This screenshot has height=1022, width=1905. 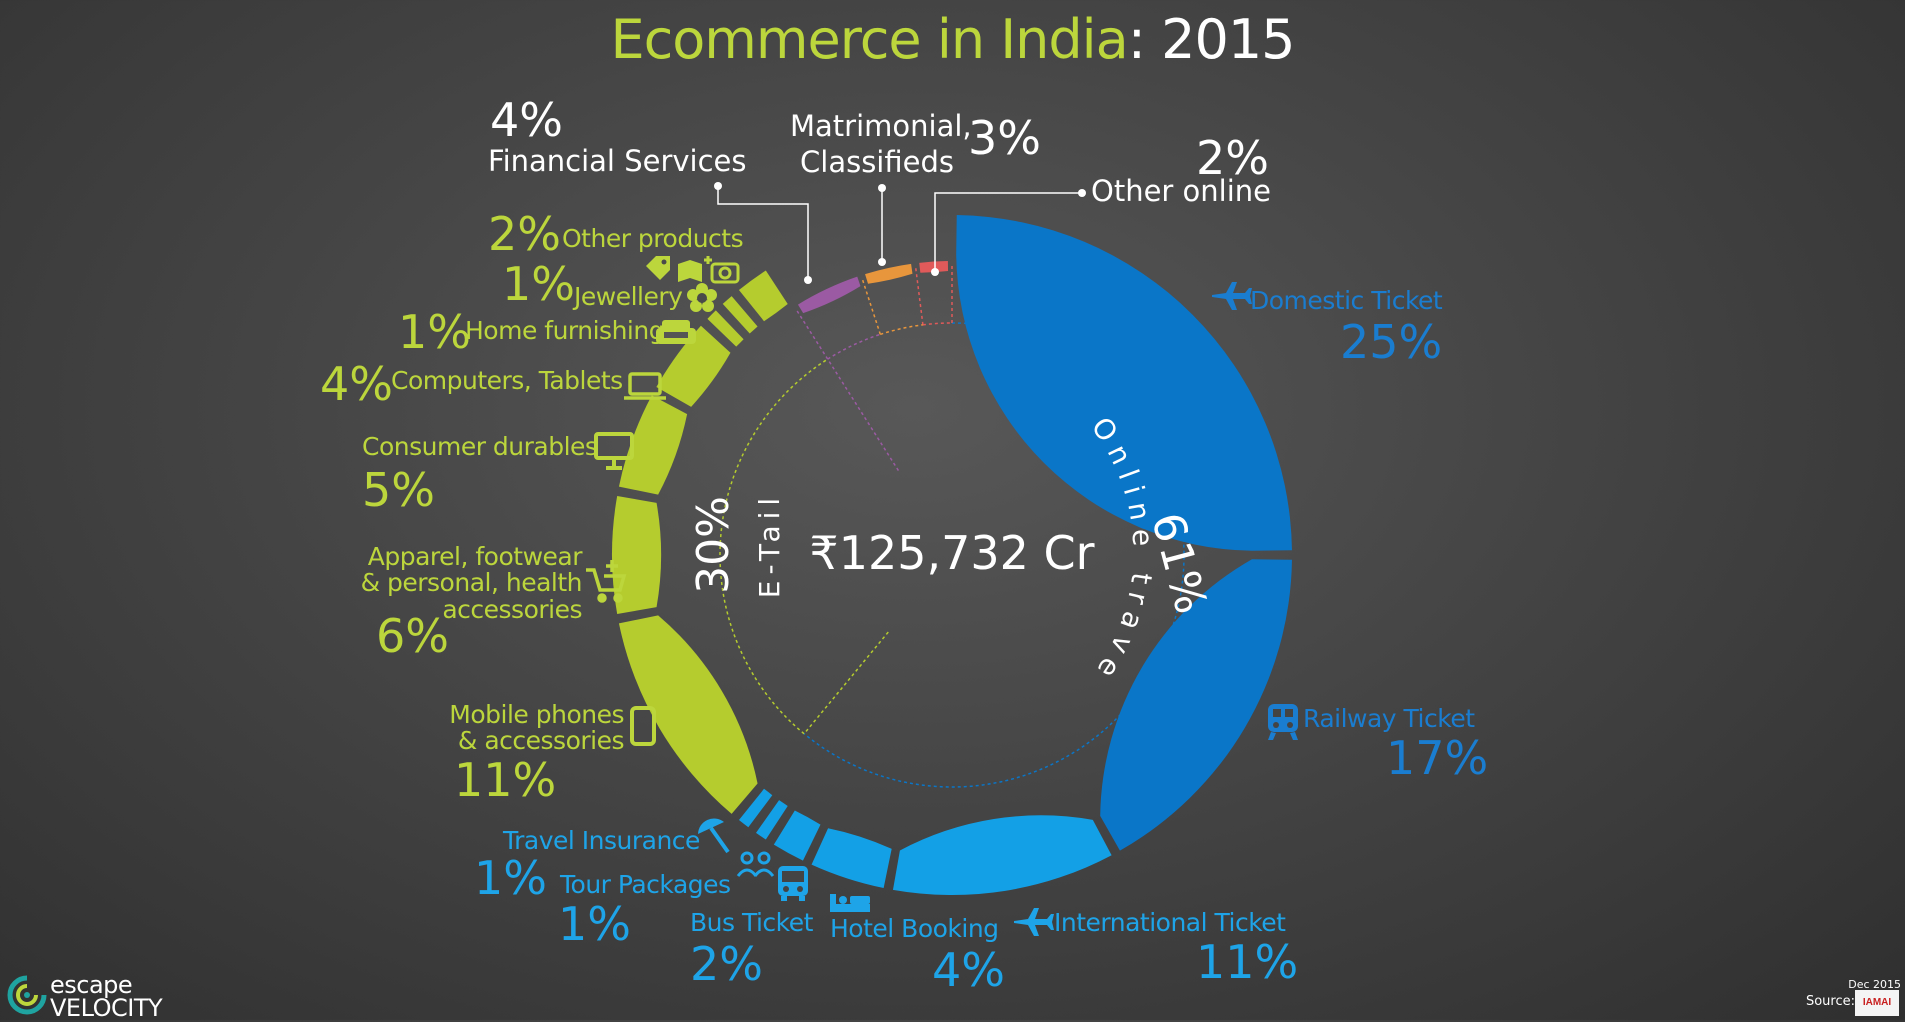 I want to click on guide-etail, so click(x=774, y=546).